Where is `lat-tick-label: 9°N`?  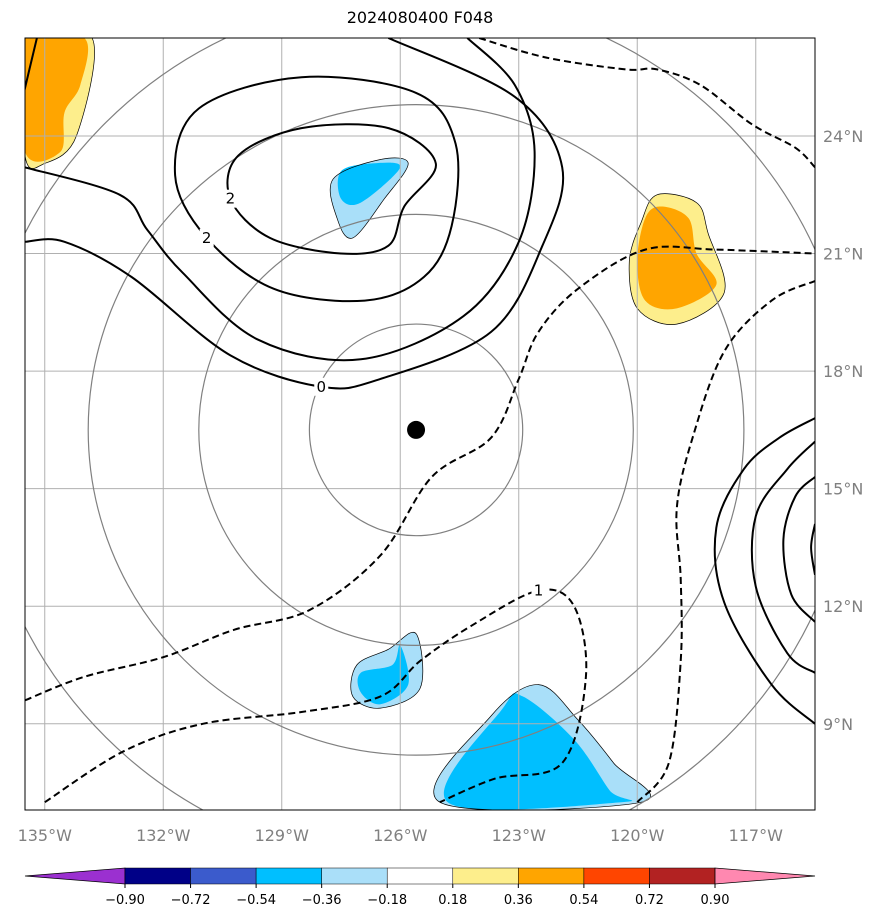
lat-tick-label: 9°N is located at coordinates (838, 724).